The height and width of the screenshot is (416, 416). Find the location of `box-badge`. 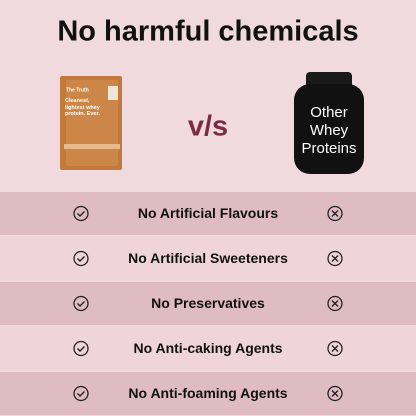

box-badge is located at coordinates (113, 93).